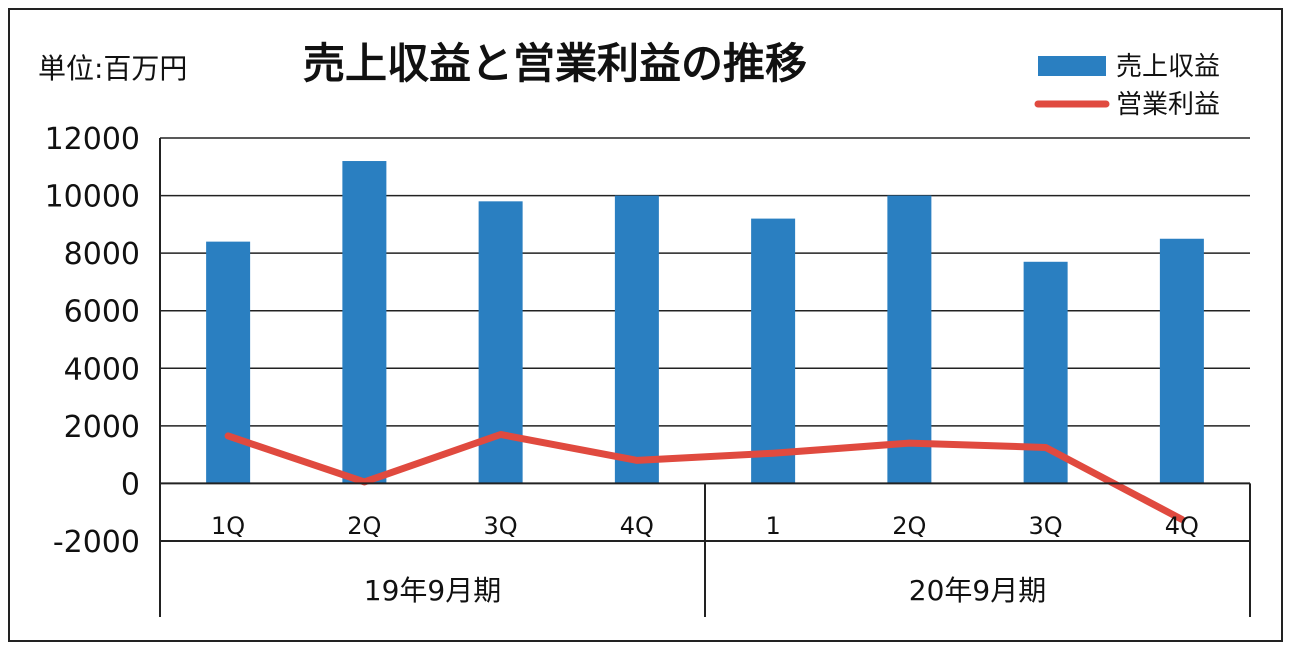 This screenshot has height=651, width=1291. I want to click on category-label: 1, so click(772, 526).